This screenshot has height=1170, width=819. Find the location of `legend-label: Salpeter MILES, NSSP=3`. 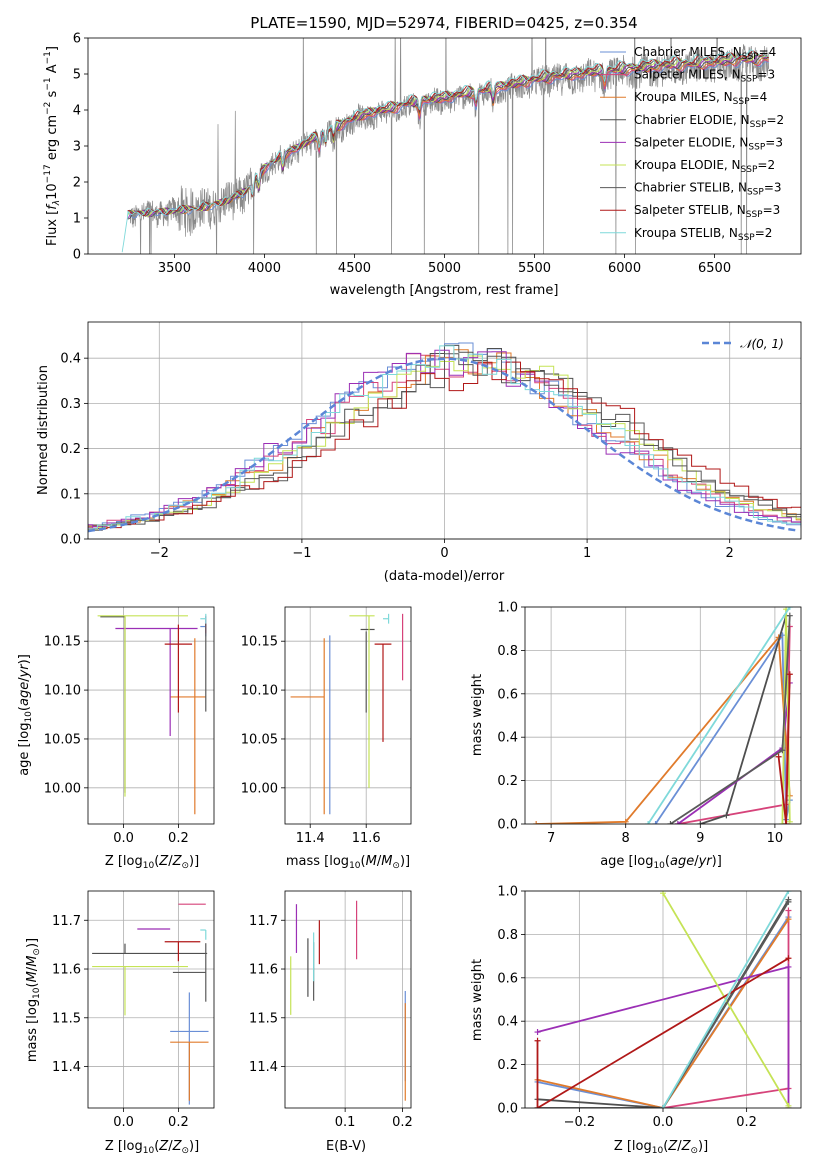

legend-label: Salpeter MILES, NSSP=3 is located at coordinates (704, 76).